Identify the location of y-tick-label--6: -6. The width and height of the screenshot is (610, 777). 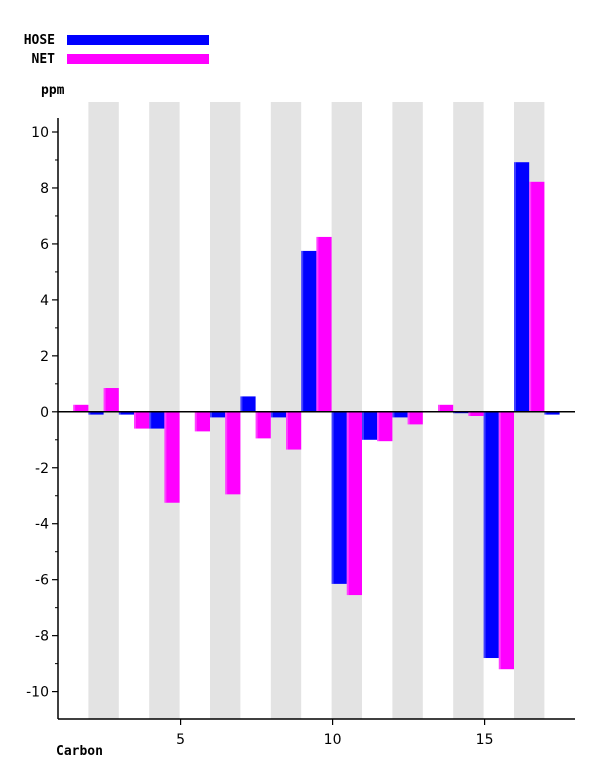
(42, 581).